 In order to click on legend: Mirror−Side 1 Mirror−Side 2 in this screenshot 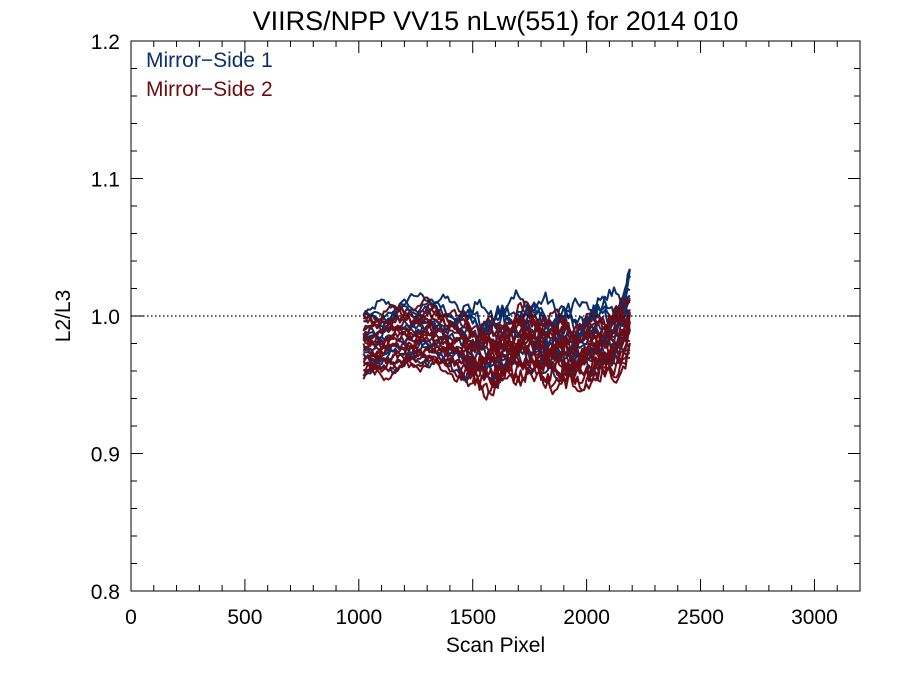, I will do `click(209, 75)`.